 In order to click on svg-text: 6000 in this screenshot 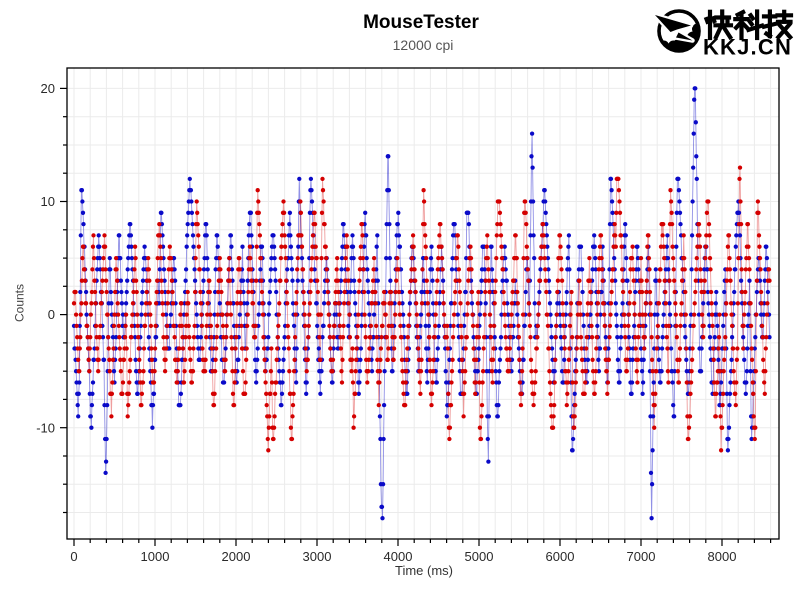, I will do `click(560, 556)`.